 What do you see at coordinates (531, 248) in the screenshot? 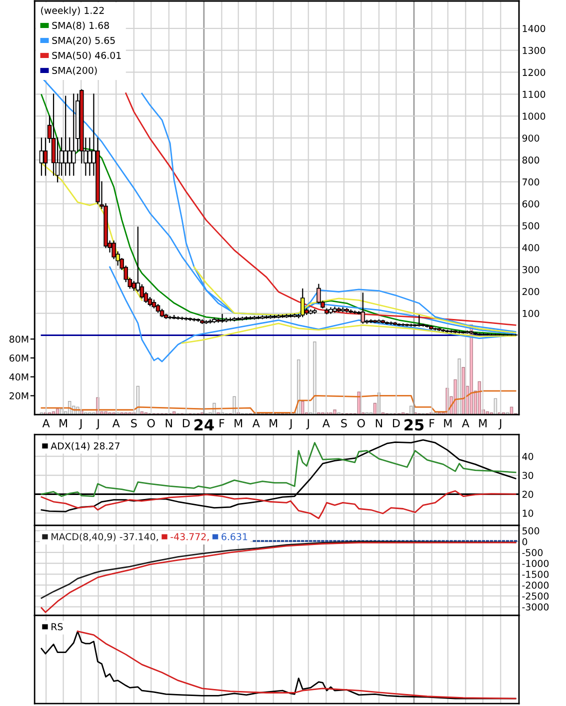
I see `y-tick-label: 400` at bounding box center [531, 248].